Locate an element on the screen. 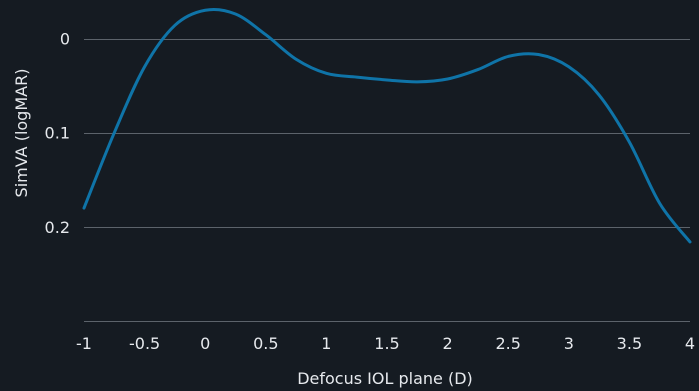  x-axis-ticks: -1 -0.5 0 0.5 1 1.5 2 2.5 3 3.5 4 is located at coordinates (385, 343).